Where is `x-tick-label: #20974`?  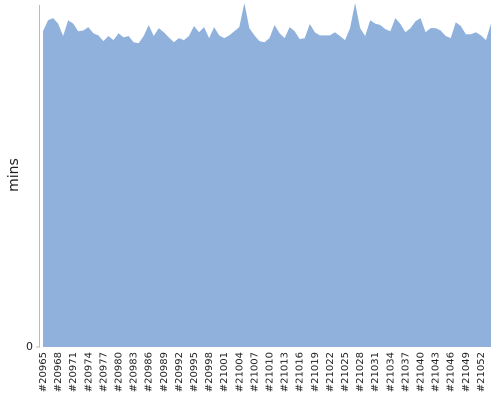 x-tick-label: #20974 is located at coordinates (88, 372).